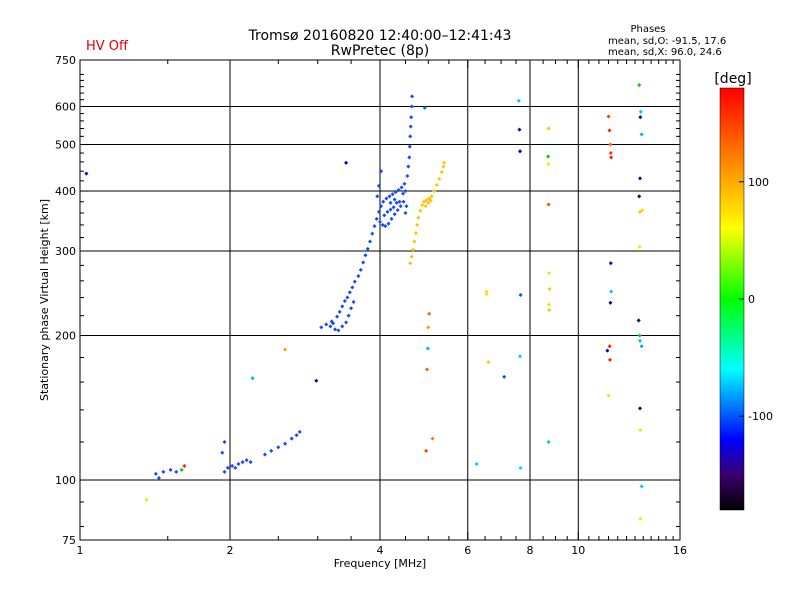  Describe the element at coordinates (380, 51) in the screenshot. I see `chart-subtitle: RwPretec (8p)` at that location.